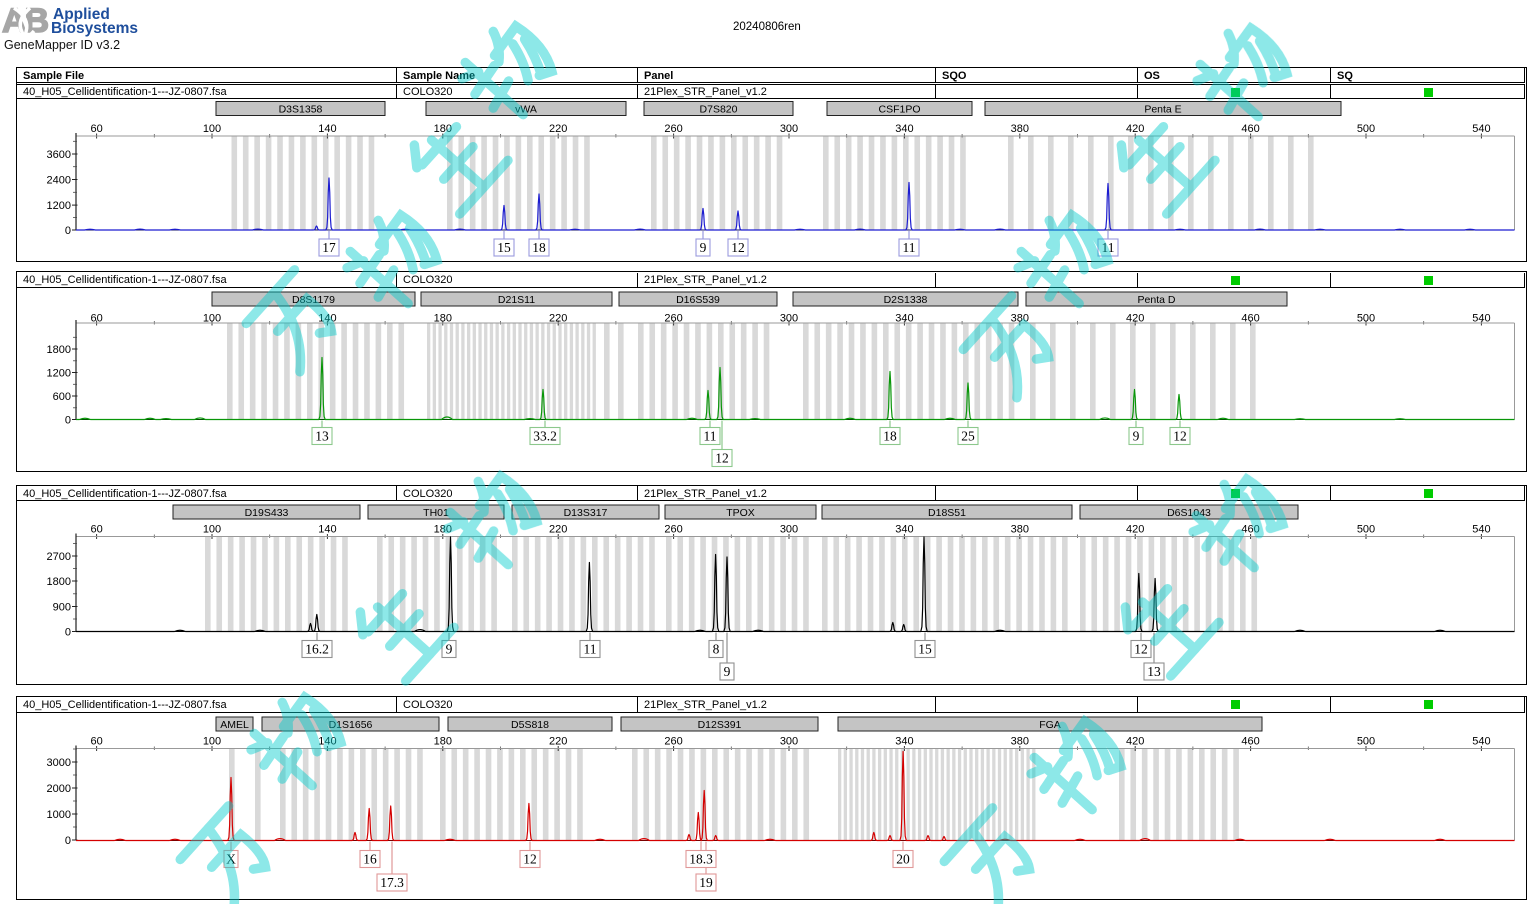 This screenshot has width=1532, height=904. Describe the element at coordinates (740, 513) in the screenshot. I see `svg-text: TPOX` at that location.